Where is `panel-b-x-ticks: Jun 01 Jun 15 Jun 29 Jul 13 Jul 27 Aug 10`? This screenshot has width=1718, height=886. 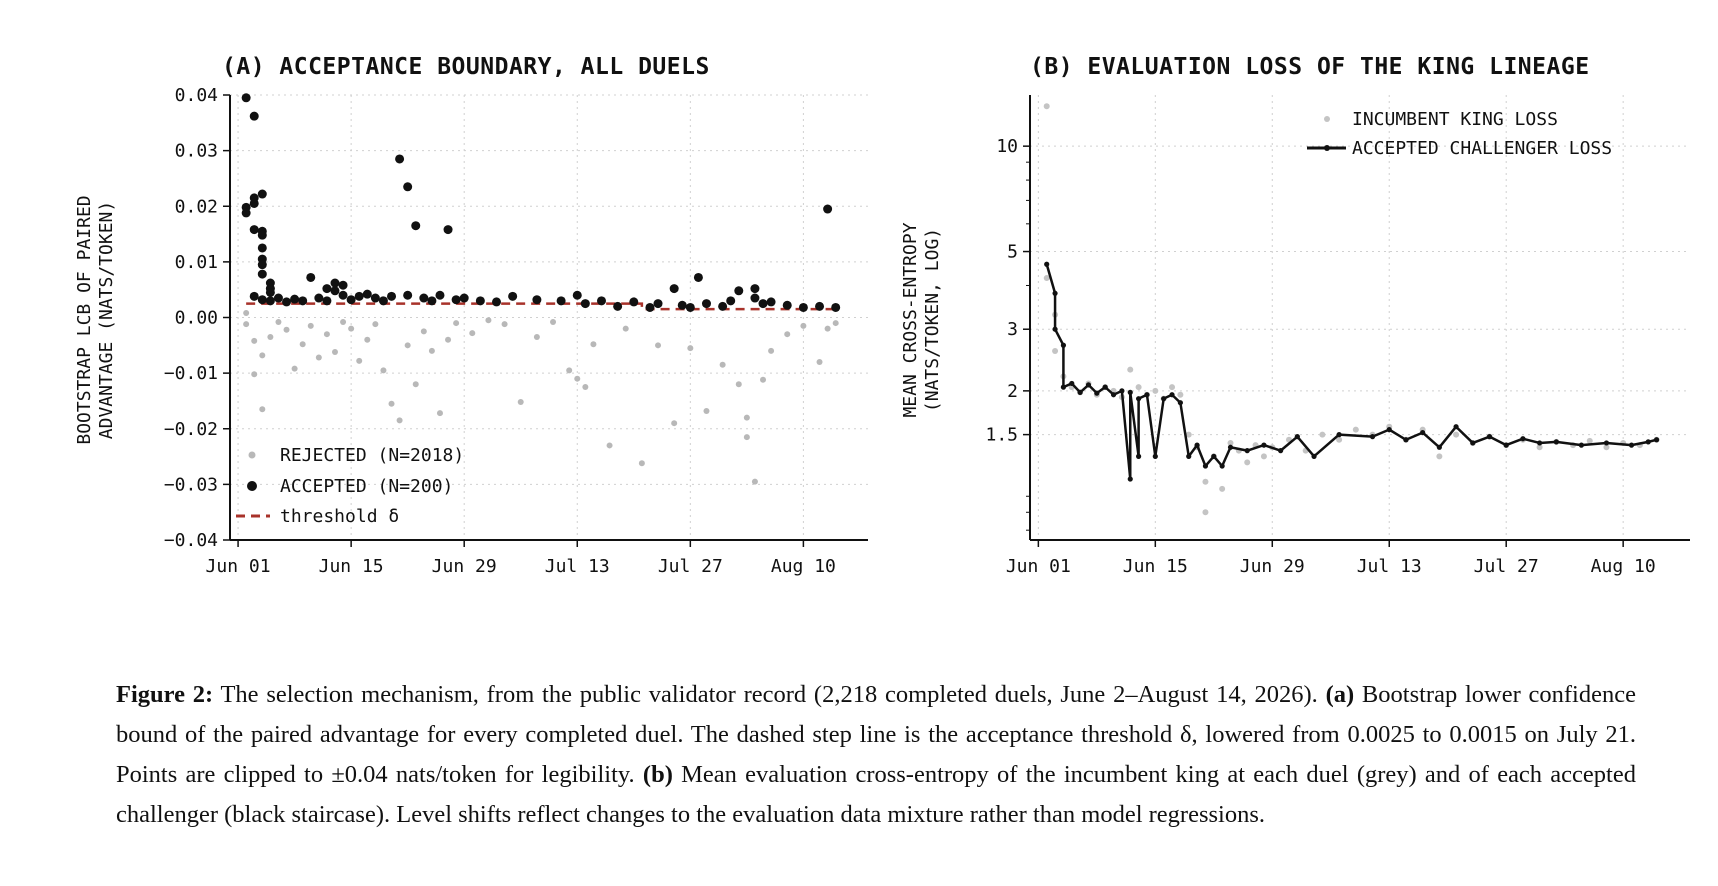 panel-b-x-ticks: Jun 01 Jun 15 Jun 29 Jul 13 Jul 27 Aug 10 is located at coordinates (1331, 558).